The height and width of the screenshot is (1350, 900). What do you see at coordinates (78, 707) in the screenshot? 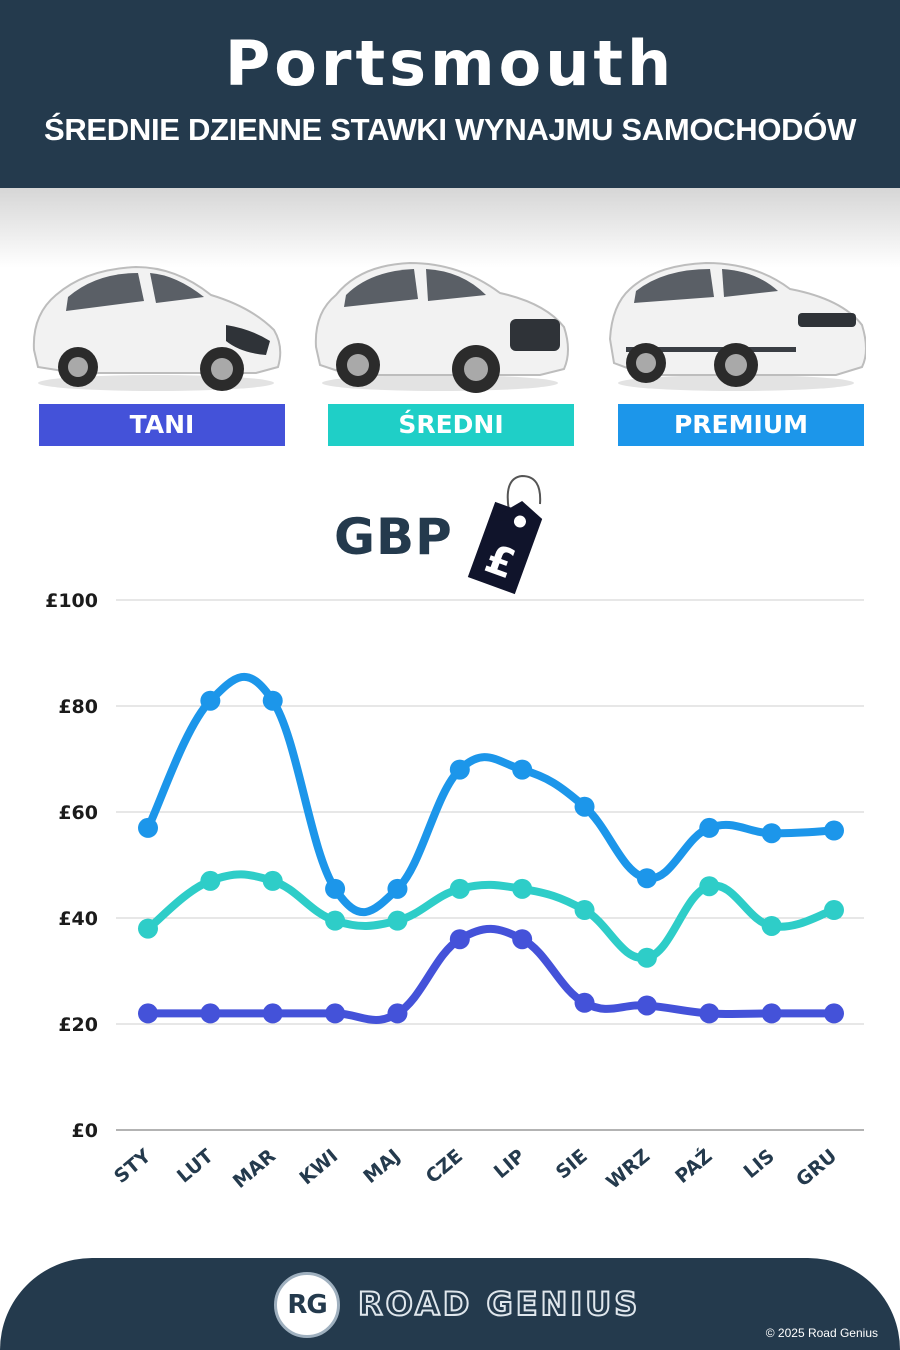
I see `y-tick-label: £80` at bounding box center [78, 707].